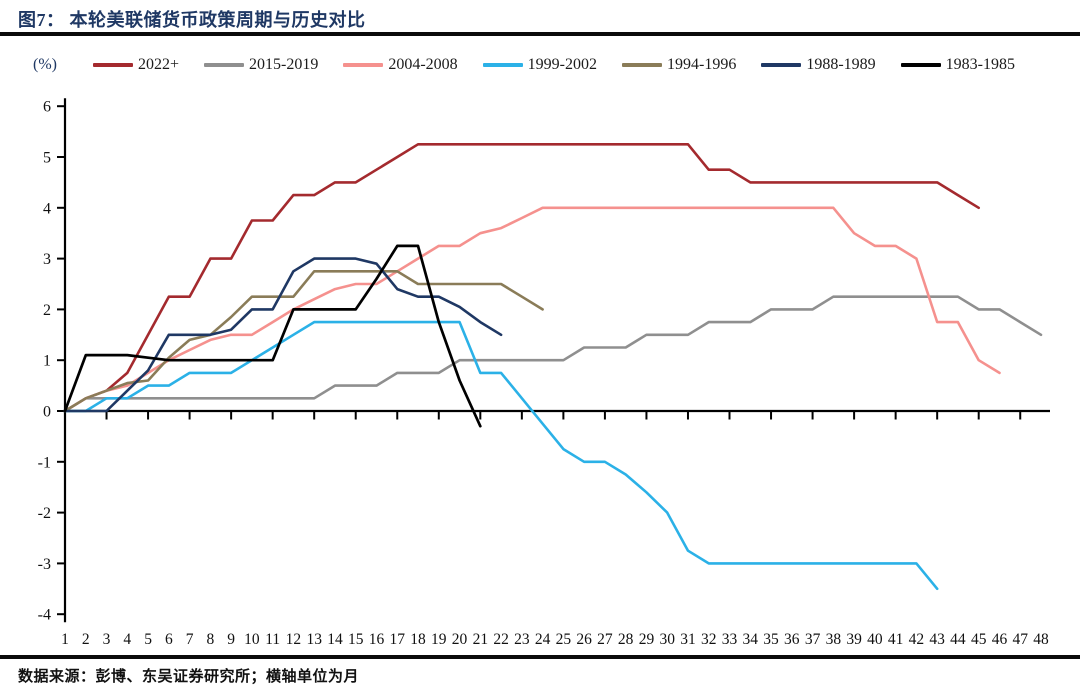  What do you see at coordinates (522, 639) in the screenshot?
I see `x-tick-label-23: 23` at bounding box center [522, 639].